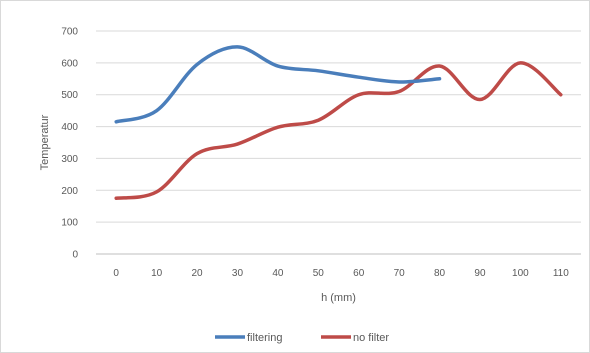 The image size is (590, 353). I want to click on x-tick-label: 110, so click(561, 273).